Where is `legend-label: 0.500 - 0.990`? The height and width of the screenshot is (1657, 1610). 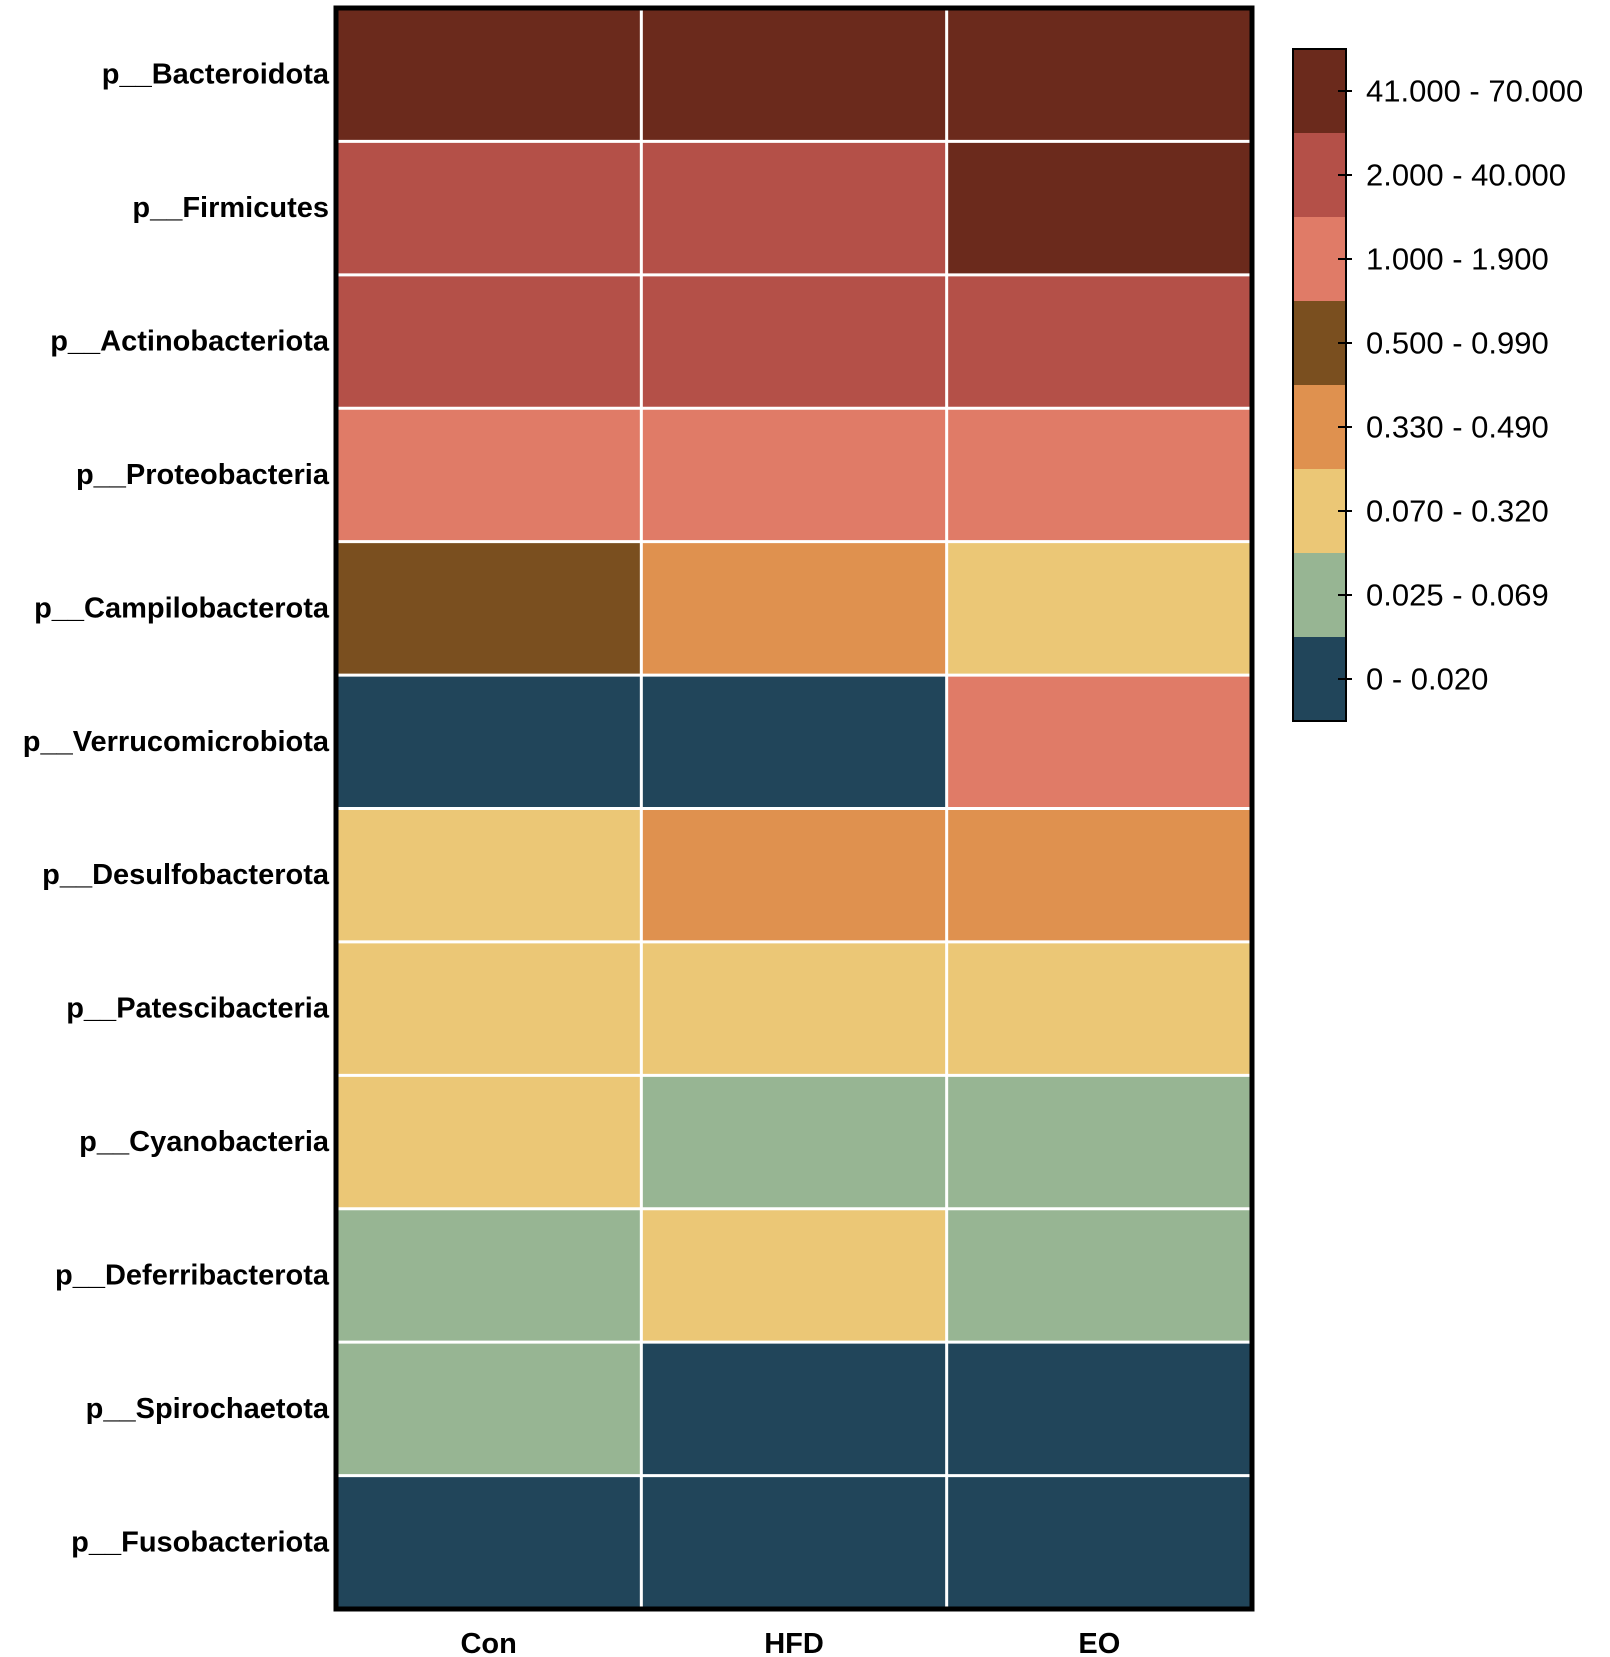 legend-label: 0.500 - 0.990 is located at coordinates (1457, 343).